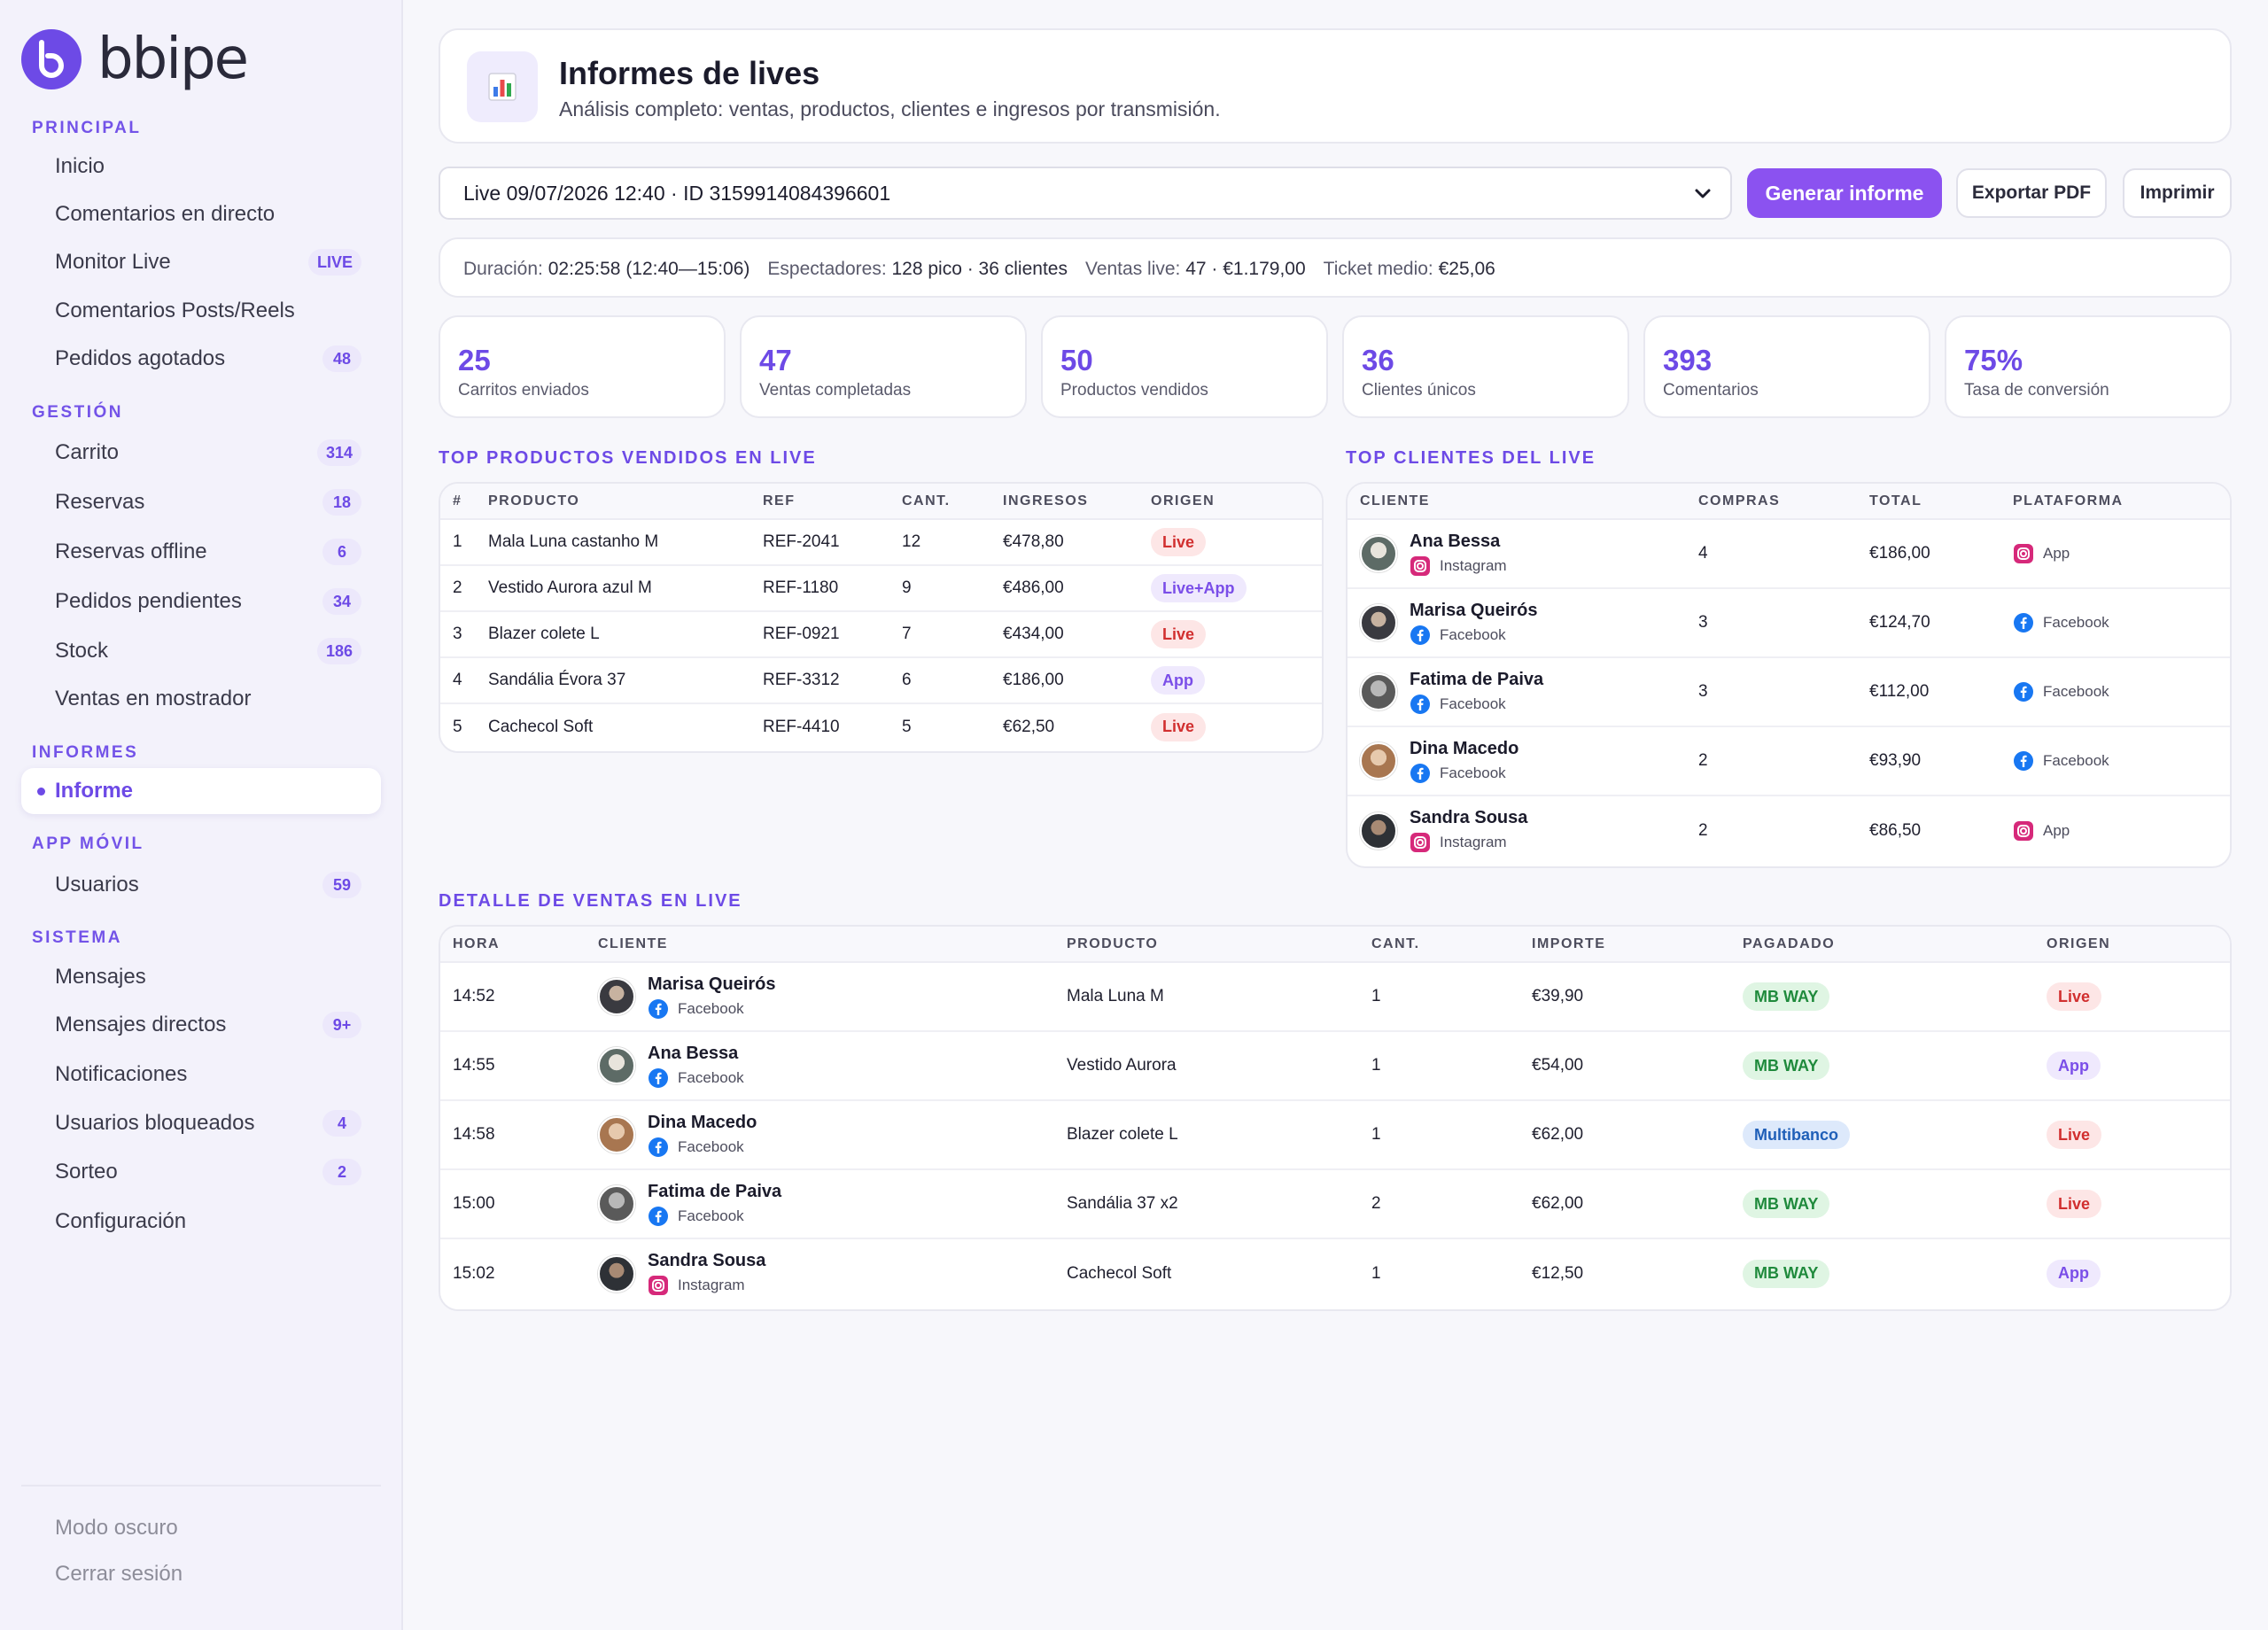 The image size is (2268, 1630). Describe the element at coordinates (201, 699) in the screenshot. I see `sidebar-item-ventas-mostrador: Ventas en mostrador` at that location.